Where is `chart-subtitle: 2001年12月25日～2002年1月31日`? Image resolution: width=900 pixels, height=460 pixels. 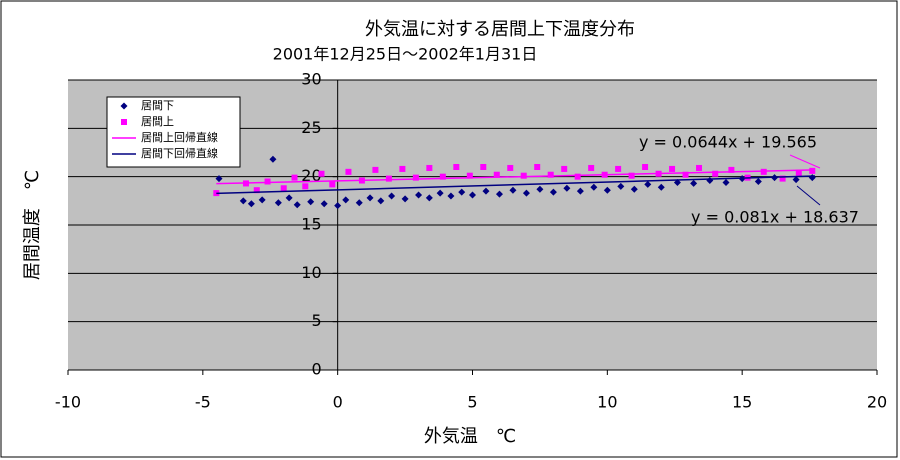 chart-subtitle: 2001年12月25日～2002年1月31日 is located at coordinates (405, 54).